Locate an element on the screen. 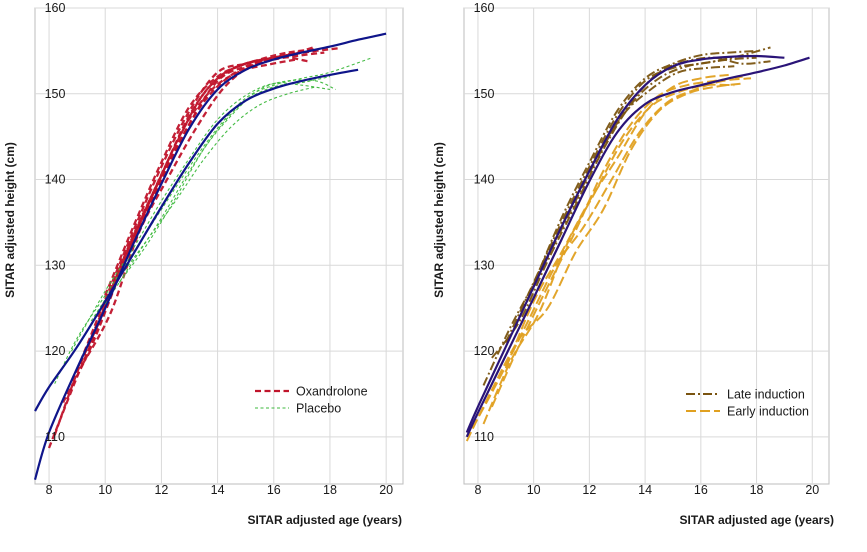 The image size is (867, 552). legend-label: Oxandrolone is located at coordinates (332, 392).